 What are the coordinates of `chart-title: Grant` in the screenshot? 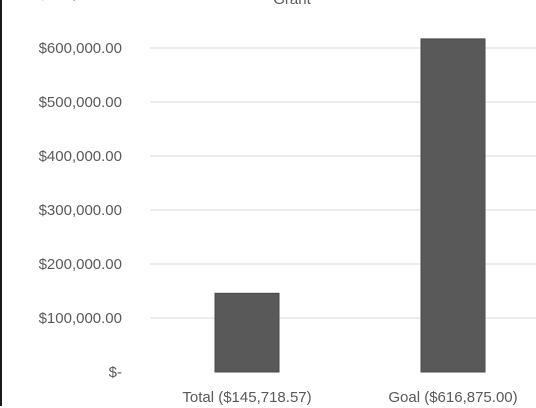 It's located at (292, 4).